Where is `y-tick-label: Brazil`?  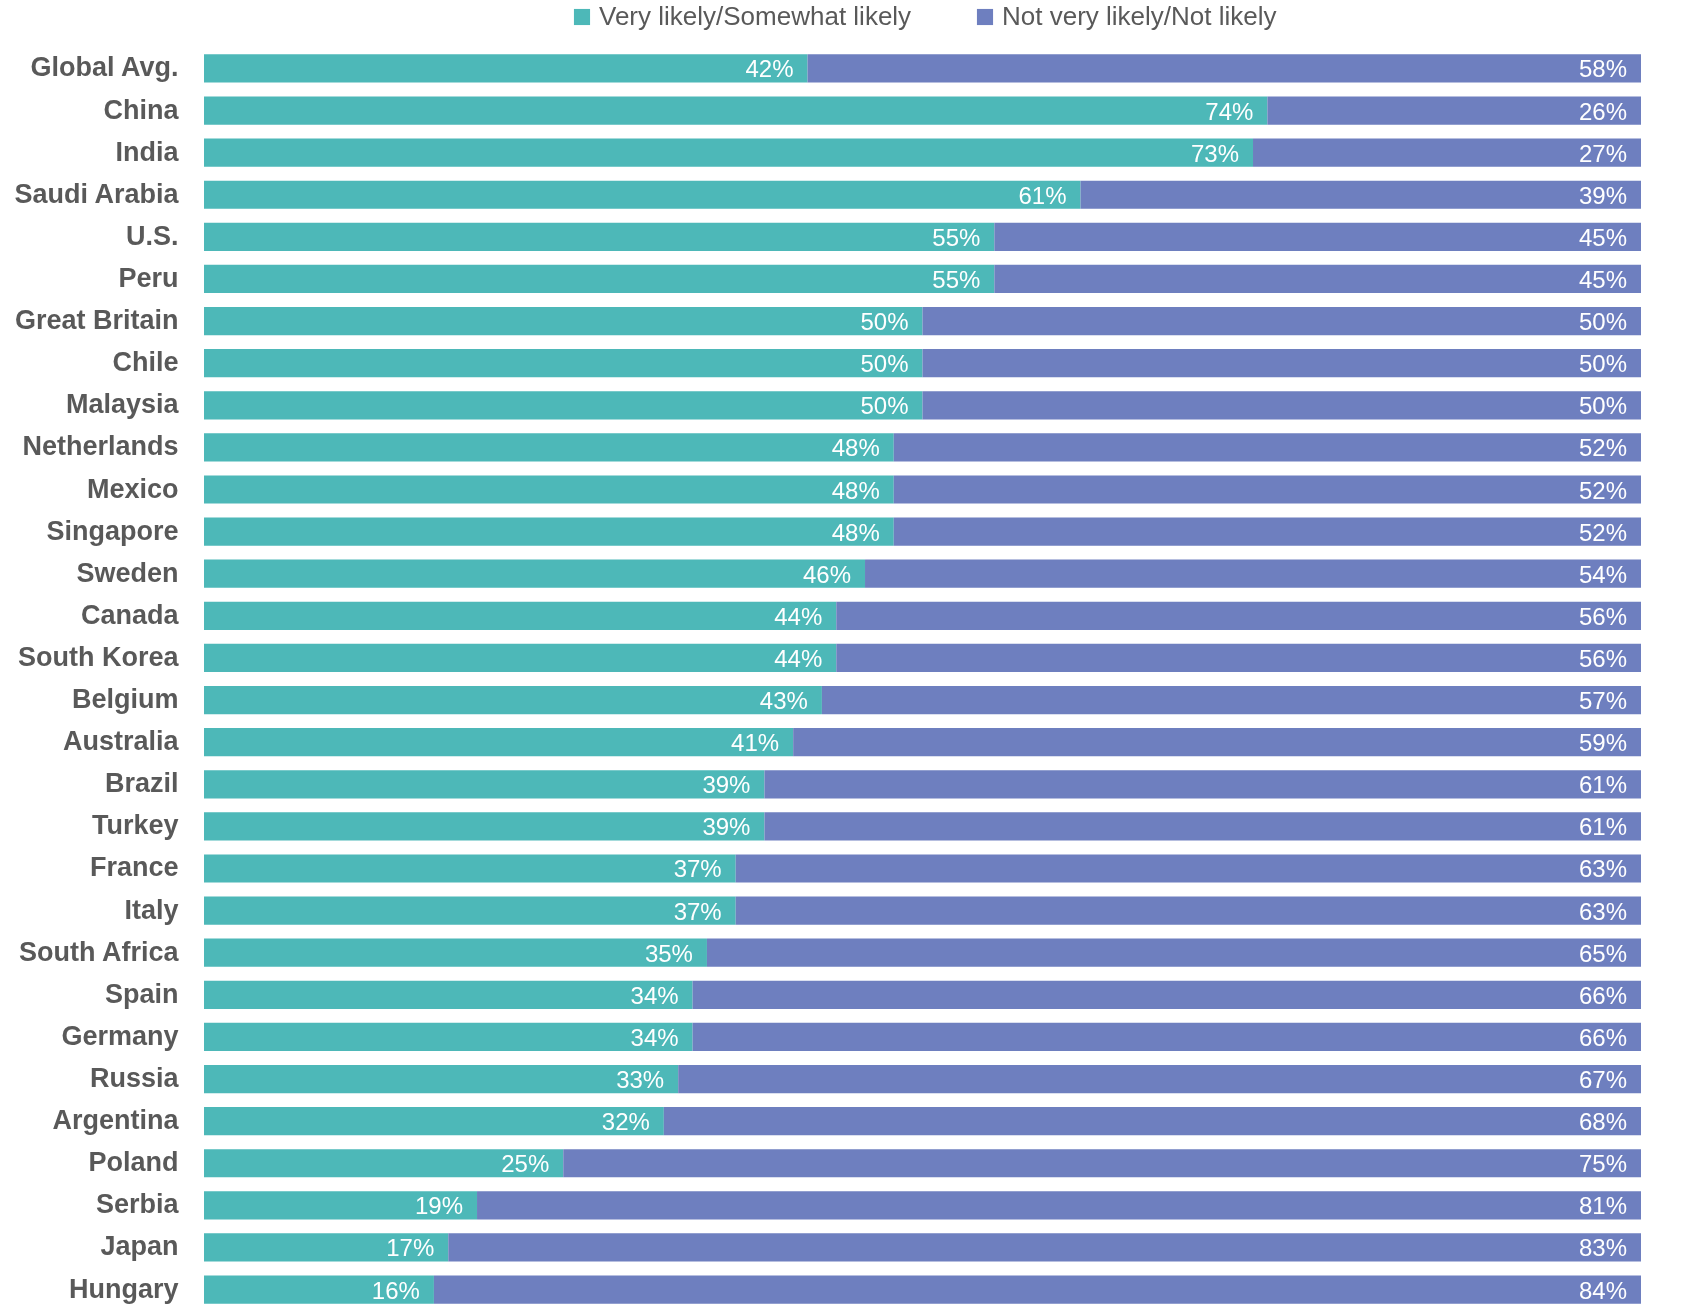 y-tick-label: Brazil is located at coordinates (141, 783).